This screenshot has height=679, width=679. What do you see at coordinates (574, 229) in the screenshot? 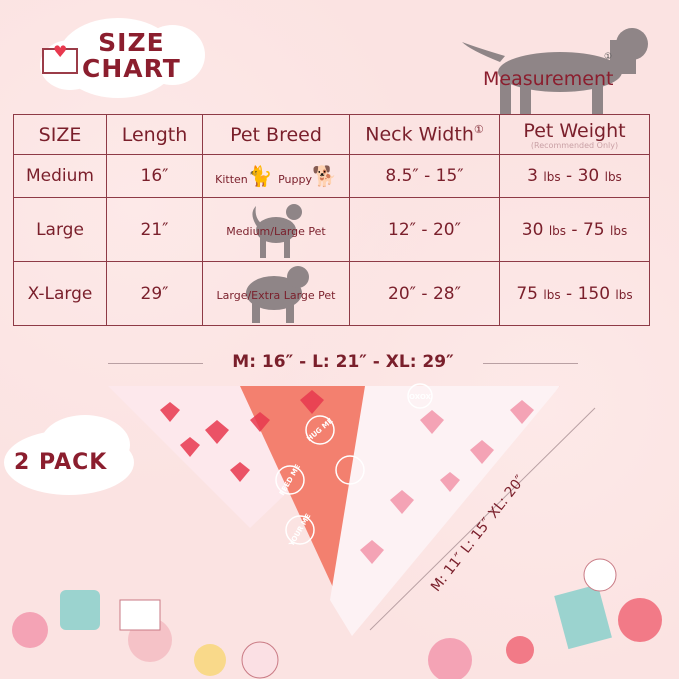
I see `weight-cell: 30 lbs - 75 lbs` at bounding box center [574, 229].